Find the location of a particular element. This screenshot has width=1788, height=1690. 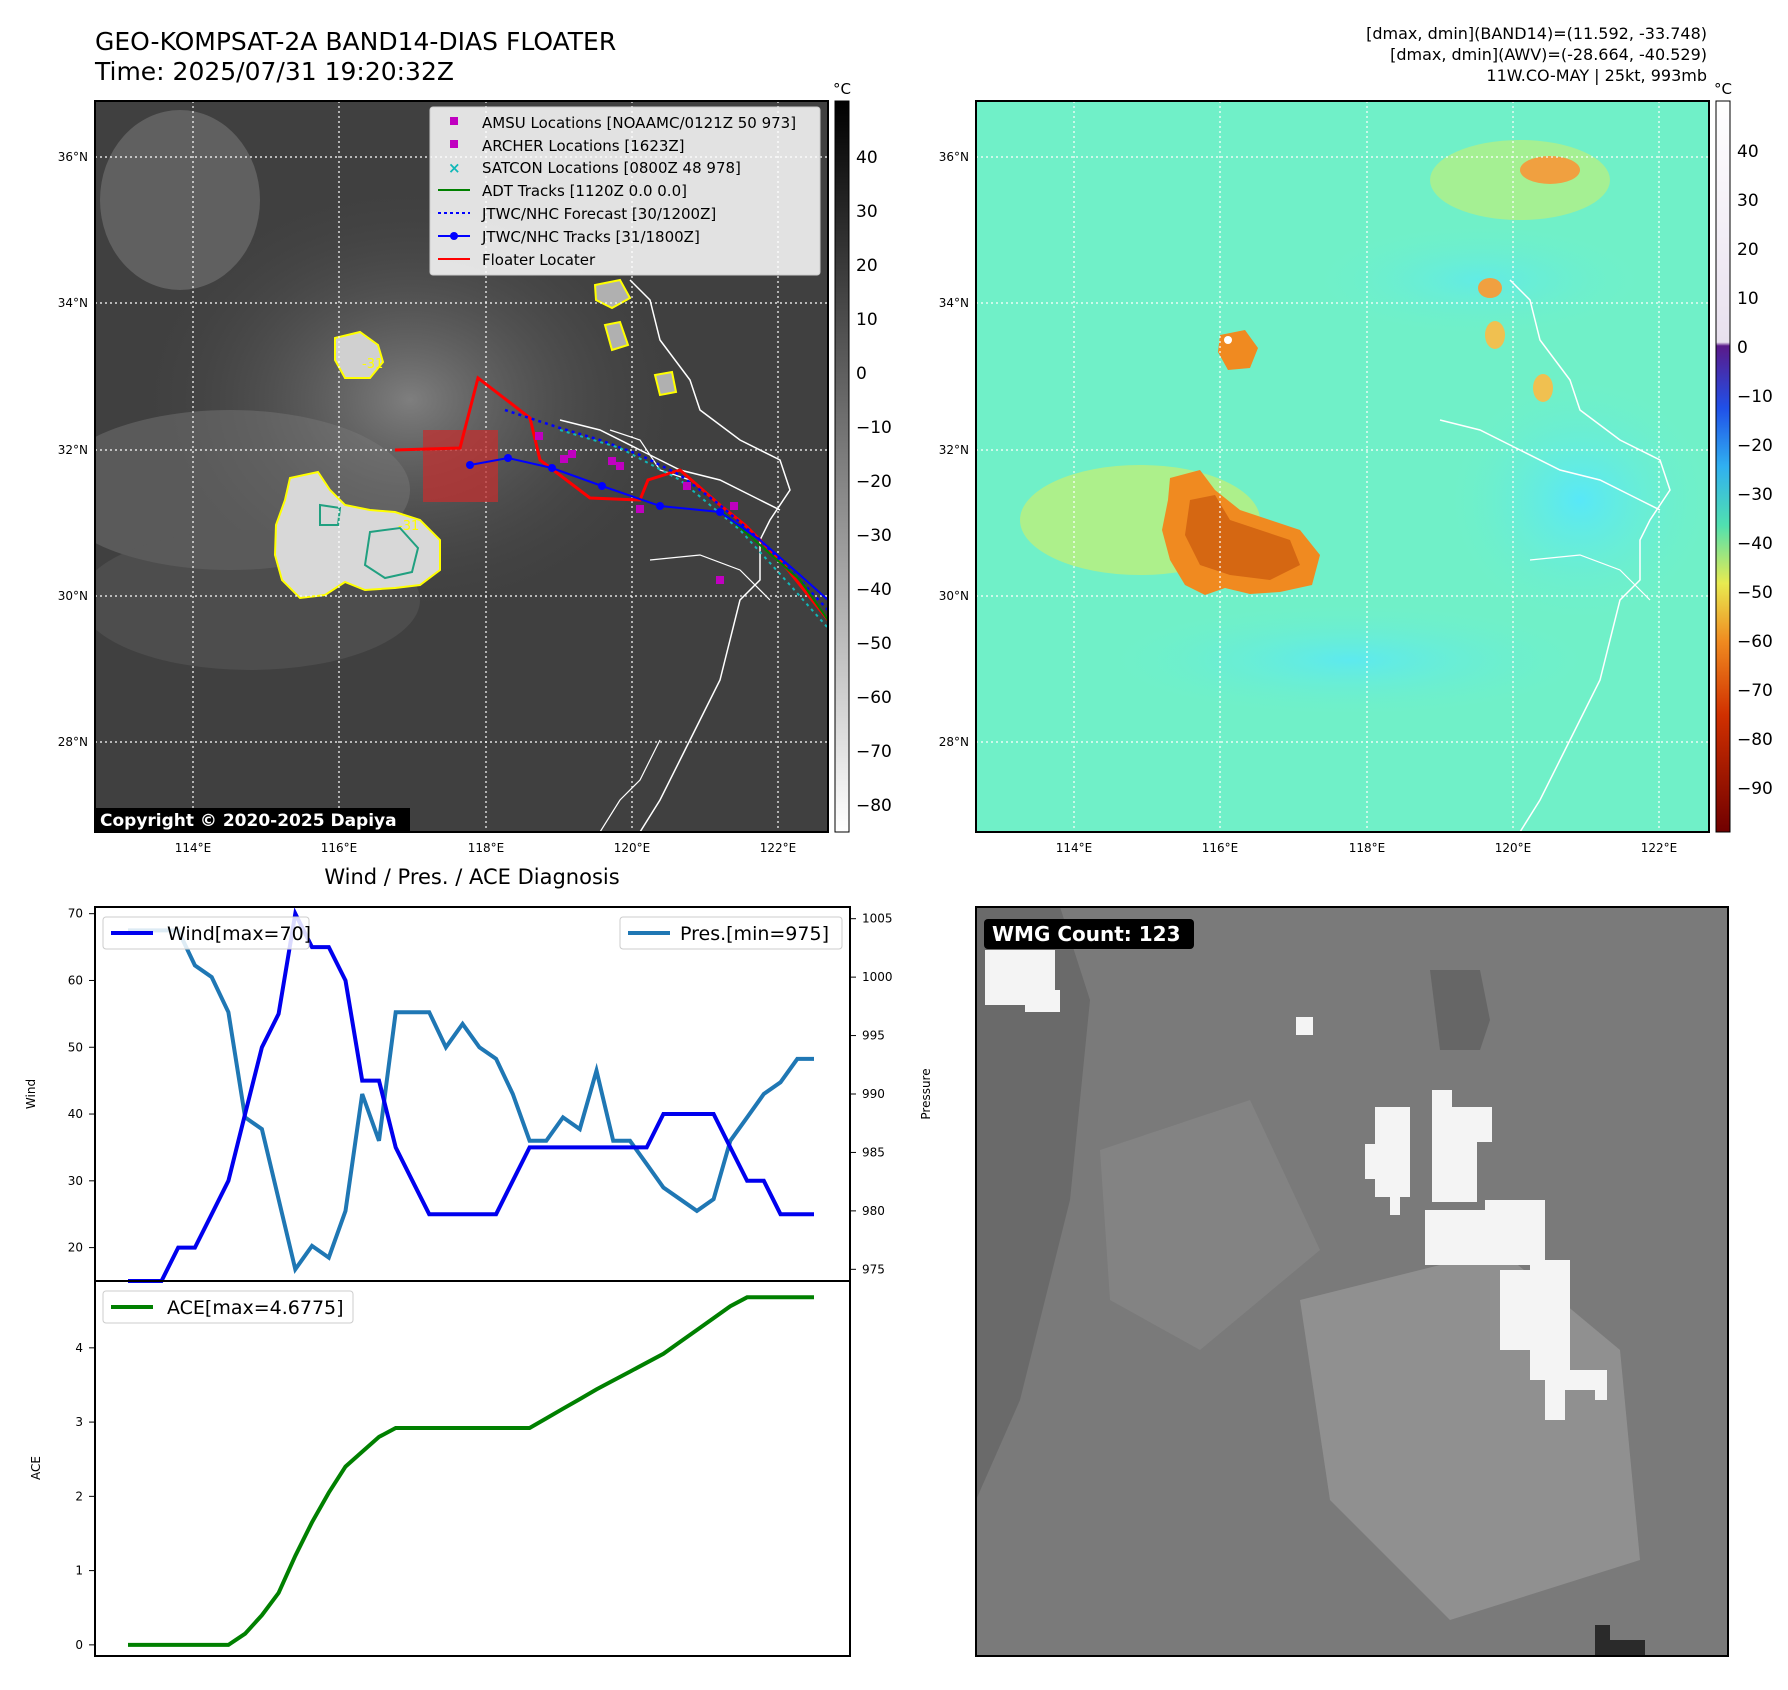

awv-colorbar-unit: °C is located at coordinates (1723, 89).